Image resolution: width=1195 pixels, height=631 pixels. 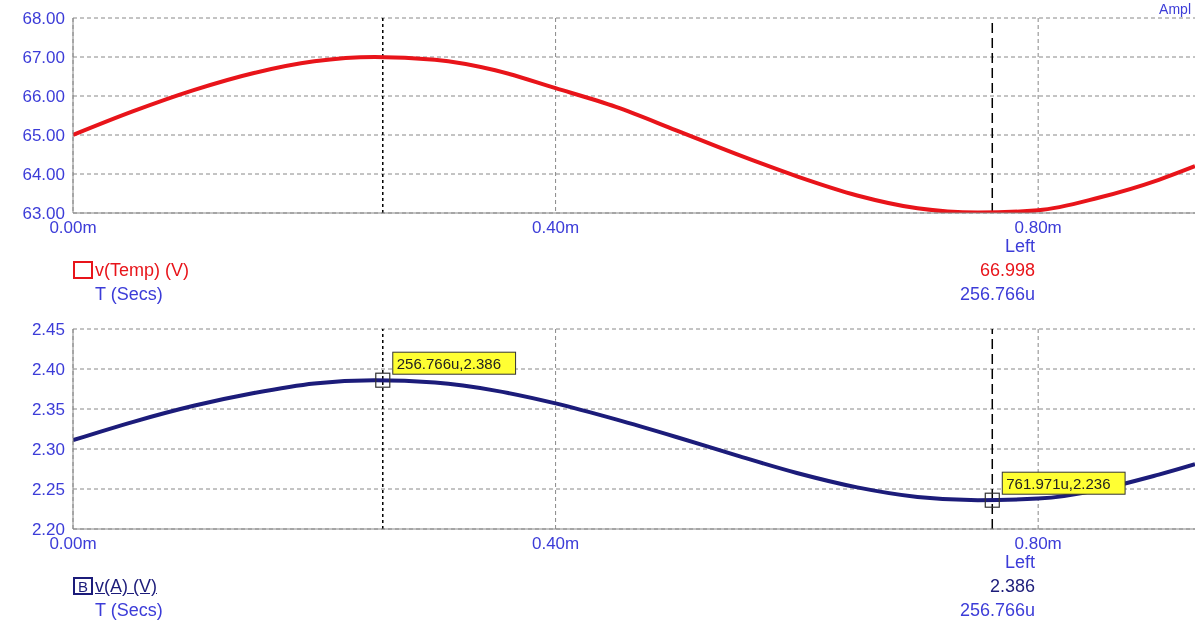 I want to click on y-tick-label: 2.30, so click(x=48, y=450).